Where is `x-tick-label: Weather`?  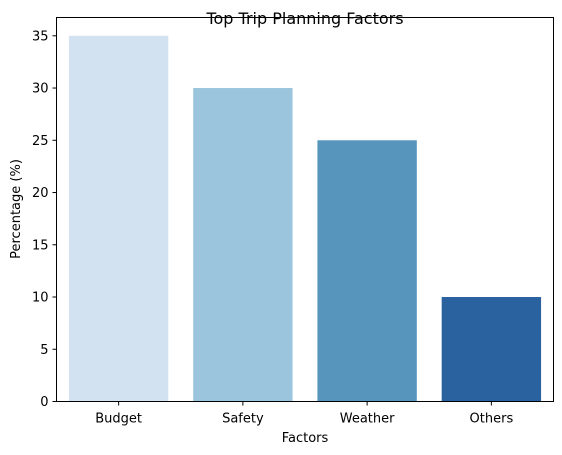 x-tick-label: Weather is located at coordinates (367, 419).